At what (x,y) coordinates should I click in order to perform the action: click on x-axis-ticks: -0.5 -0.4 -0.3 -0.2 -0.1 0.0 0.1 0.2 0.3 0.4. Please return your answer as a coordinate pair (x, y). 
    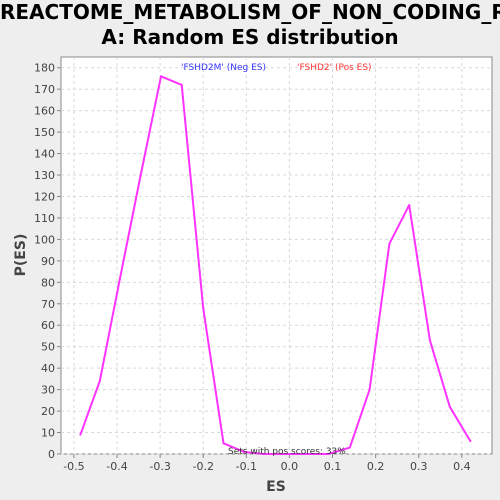
    Looking at the image, I should click on (267, 463).